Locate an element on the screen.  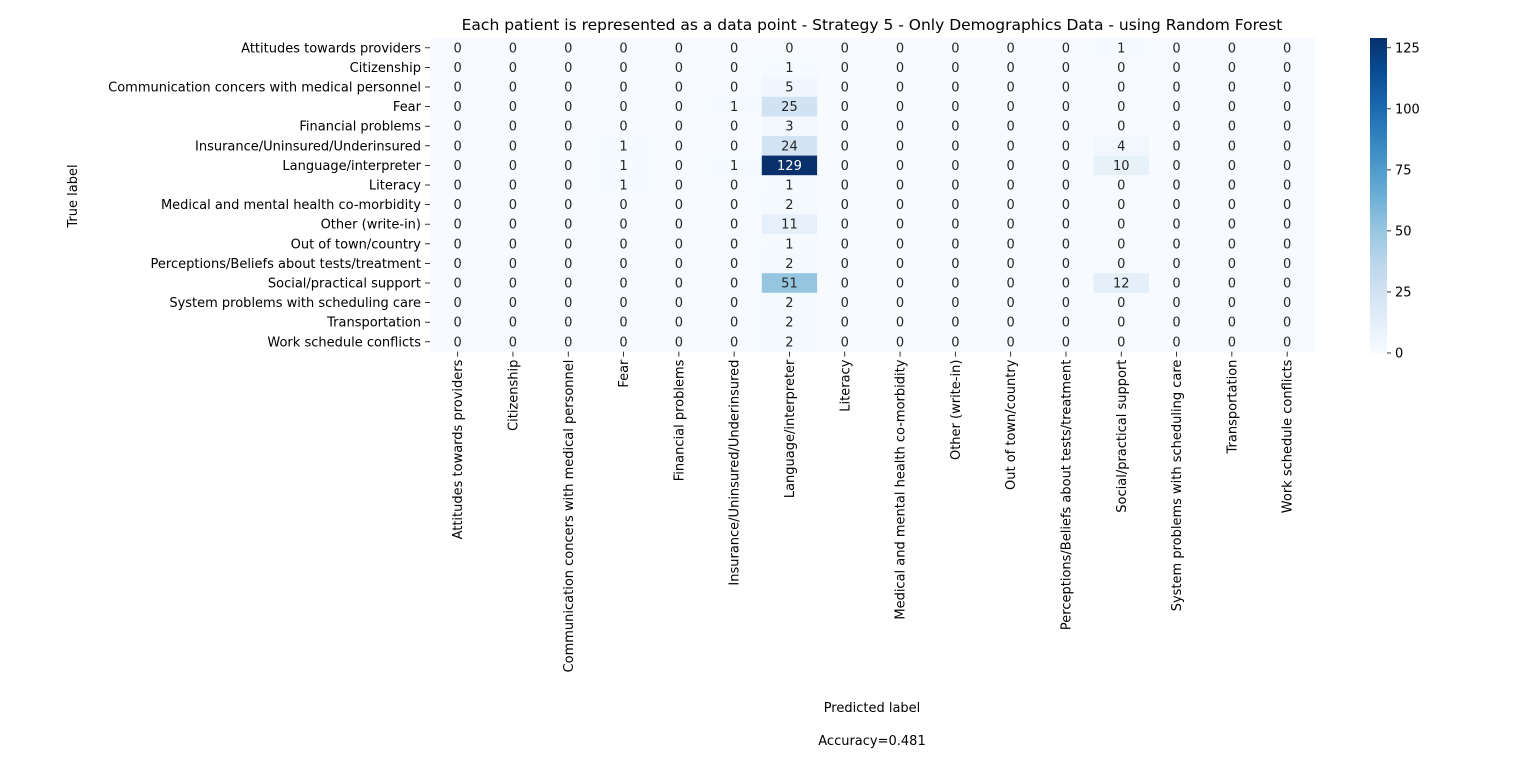
x-axis-label: Predicted label is located at coordinates (872, 708).